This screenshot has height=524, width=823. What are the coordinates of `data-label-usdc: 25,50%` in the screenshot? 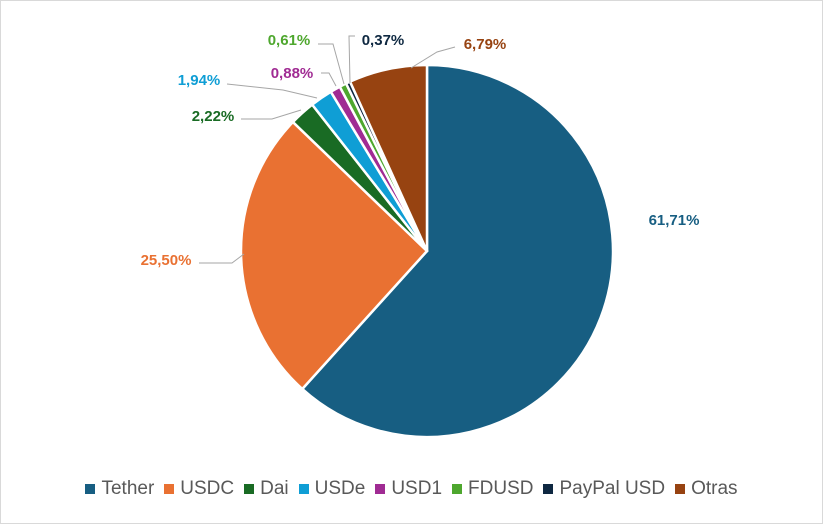 It's located at (166, 260).